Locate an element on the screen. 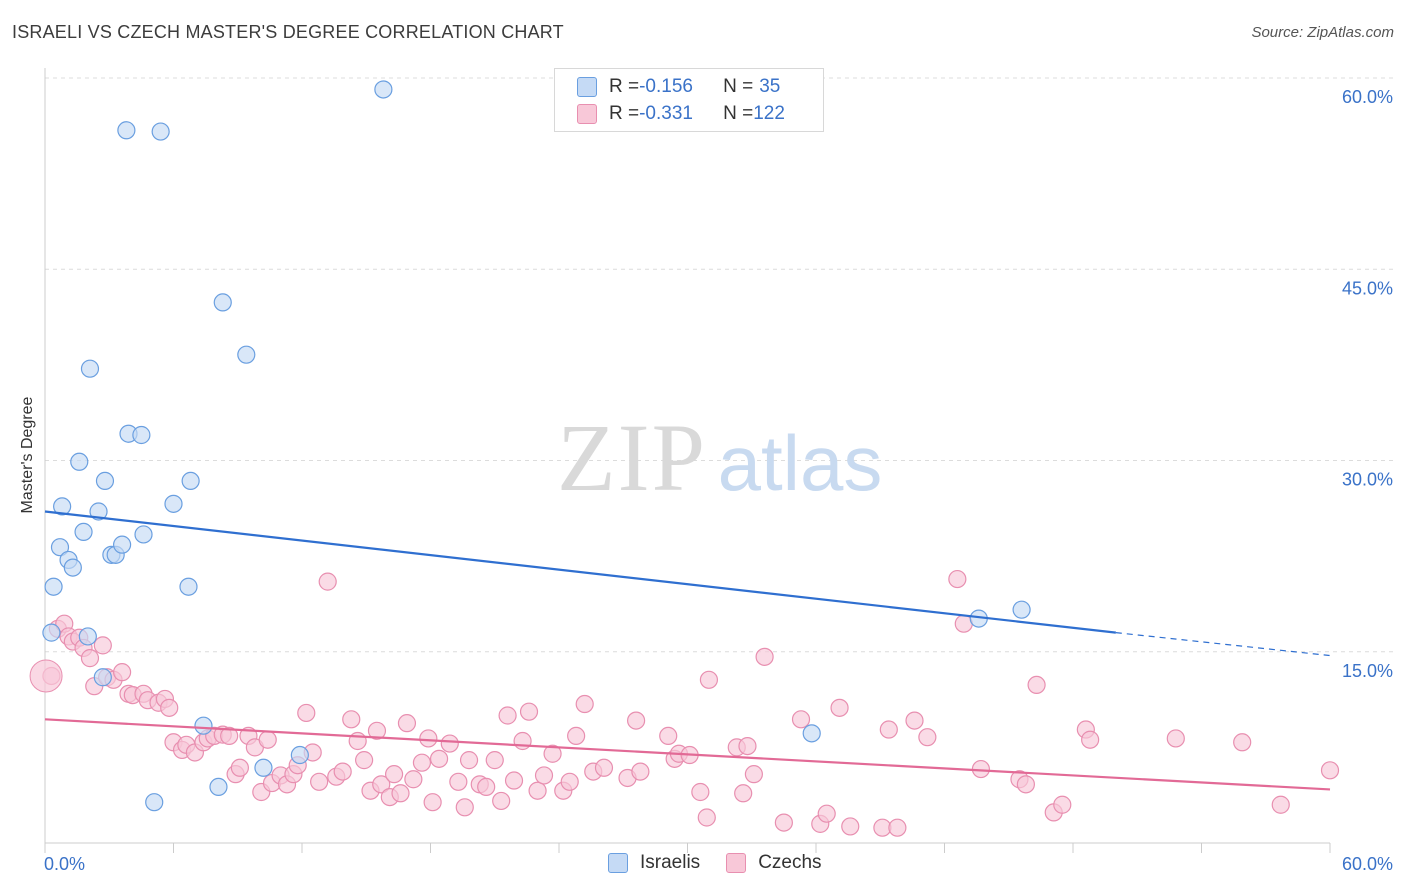 This screenshot has height=892, width=1406. czechs-point-cluster is located at coordinates (46, 676).